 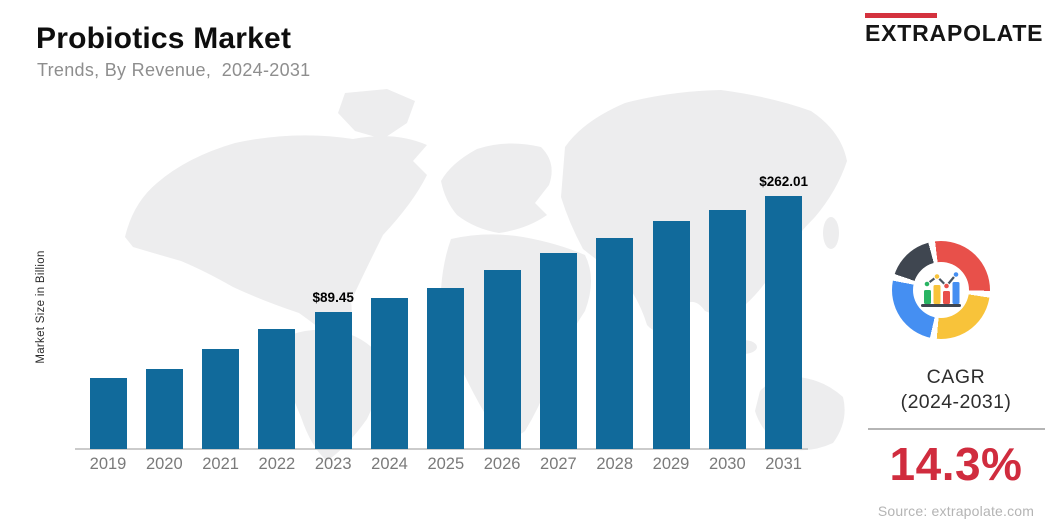 I want to click on panel-divider, so click(x=956, y=429).